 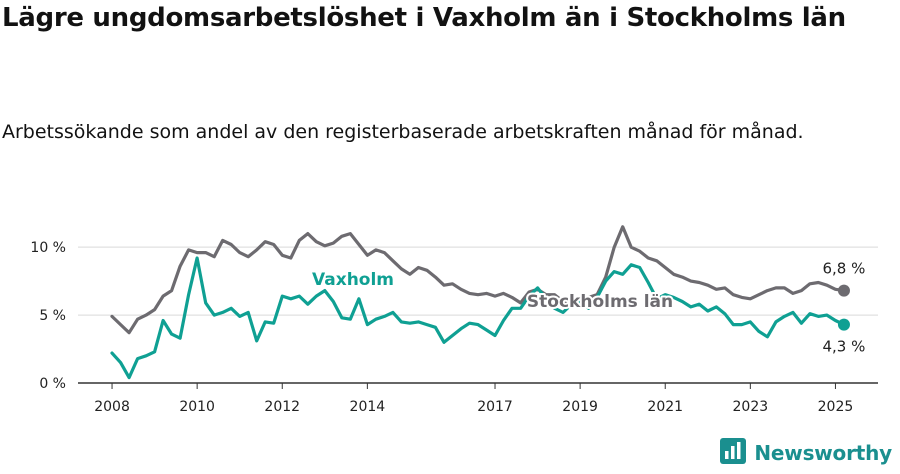 What do you see at coordinates (368, 407) in the screenshot?
I see `x-tick-label: 2014` at bounding box center [368, 407].